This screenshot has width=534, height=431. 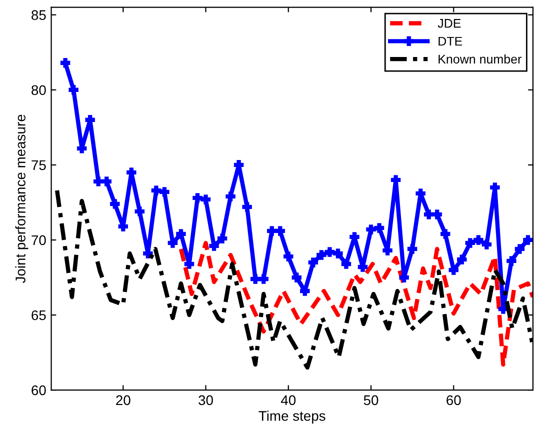 What do you see at coordinates (288, 400) in the screenshot?
I see `x-tick-label: 40` at bounding box center [288, 400].